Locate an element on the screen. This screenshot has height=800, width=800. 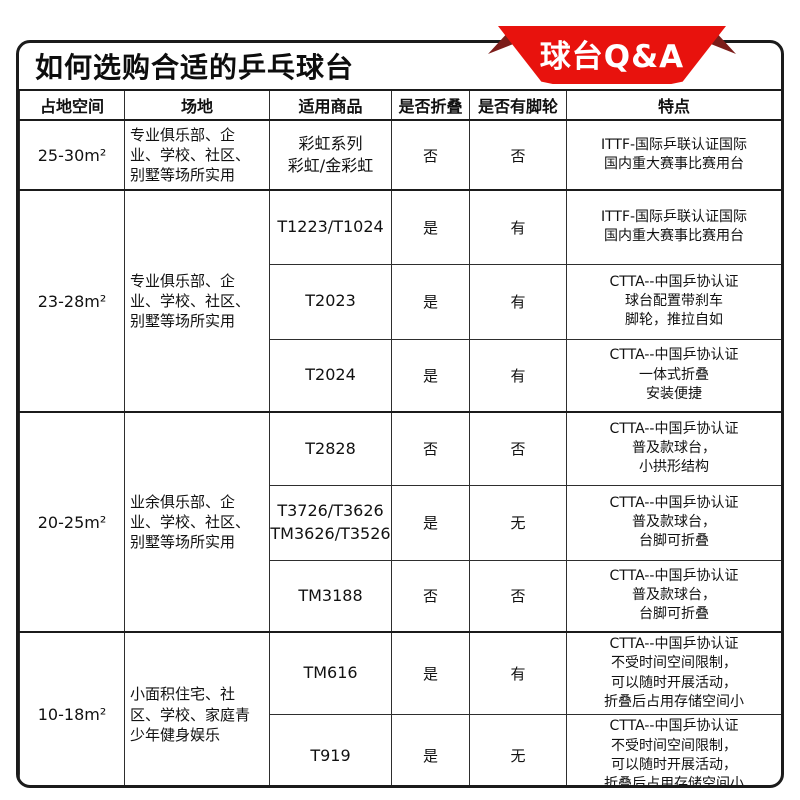
product-cell: 彩虹系列 彩虹/金彩虹 is located at coordinates (330, 155).